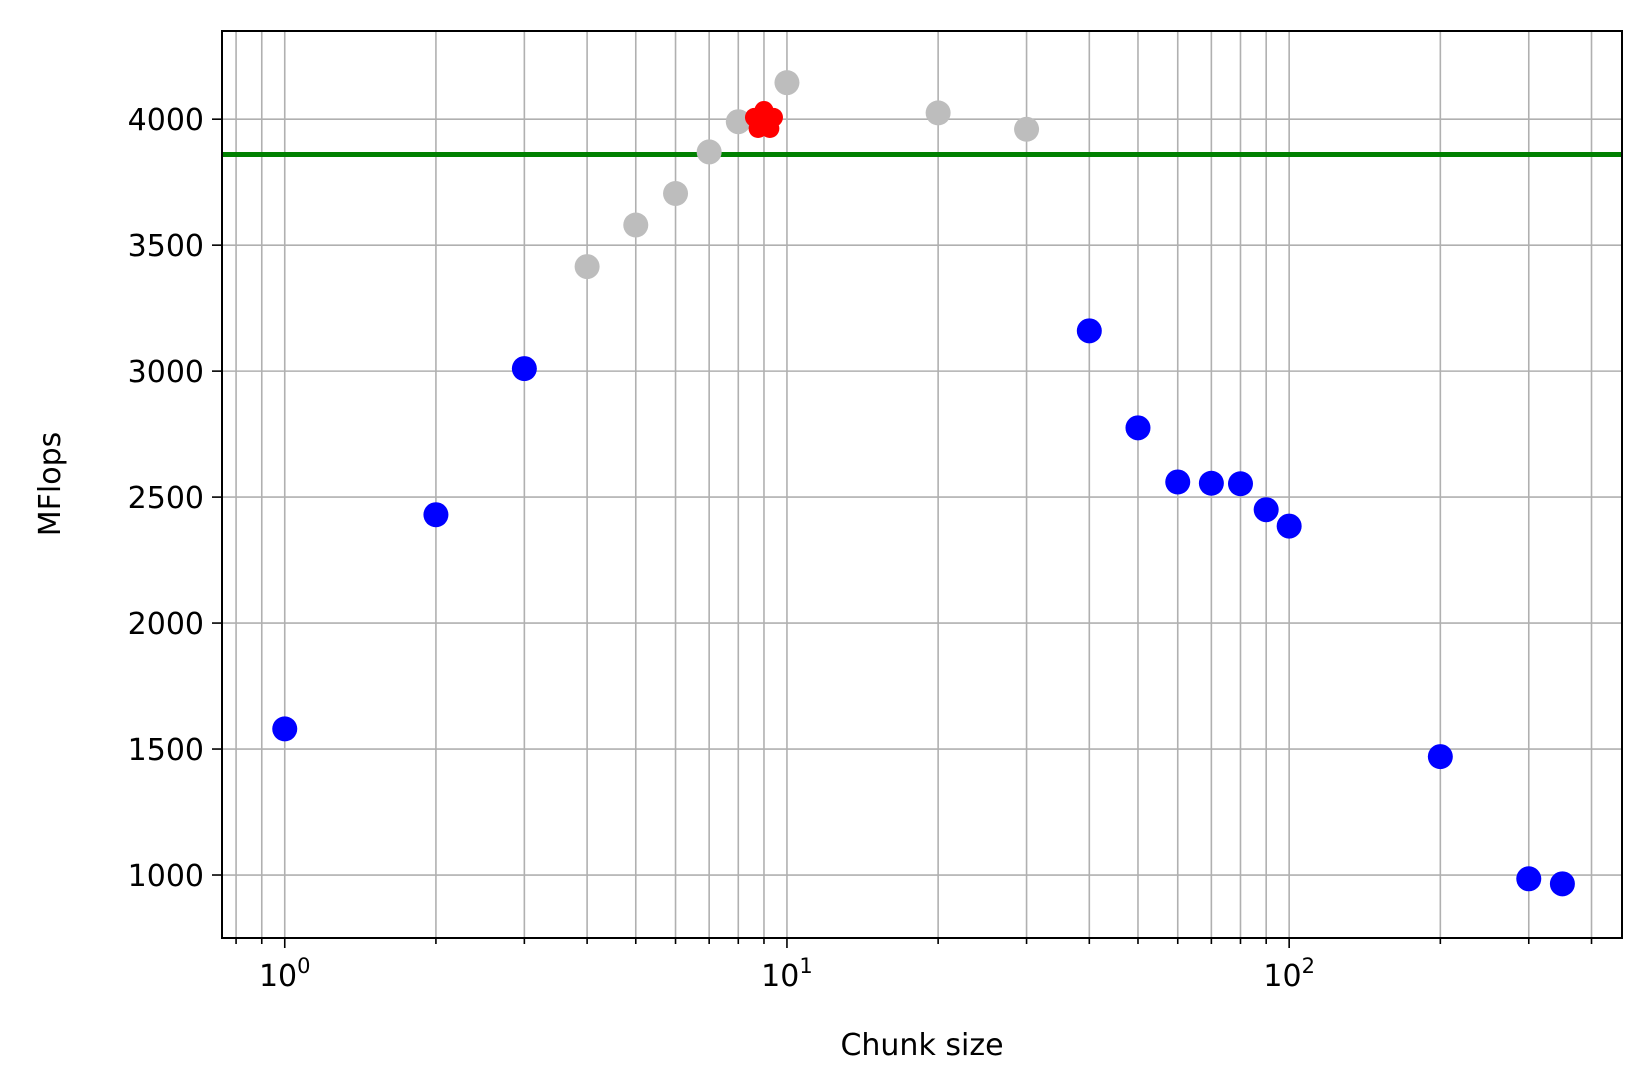 The width and height of the screenshot is (1646, 1092). What do you see at coordinates (166, 246) in the screenshot?
I see `y-tick-label: 3500` at bounding box center [166, 246].